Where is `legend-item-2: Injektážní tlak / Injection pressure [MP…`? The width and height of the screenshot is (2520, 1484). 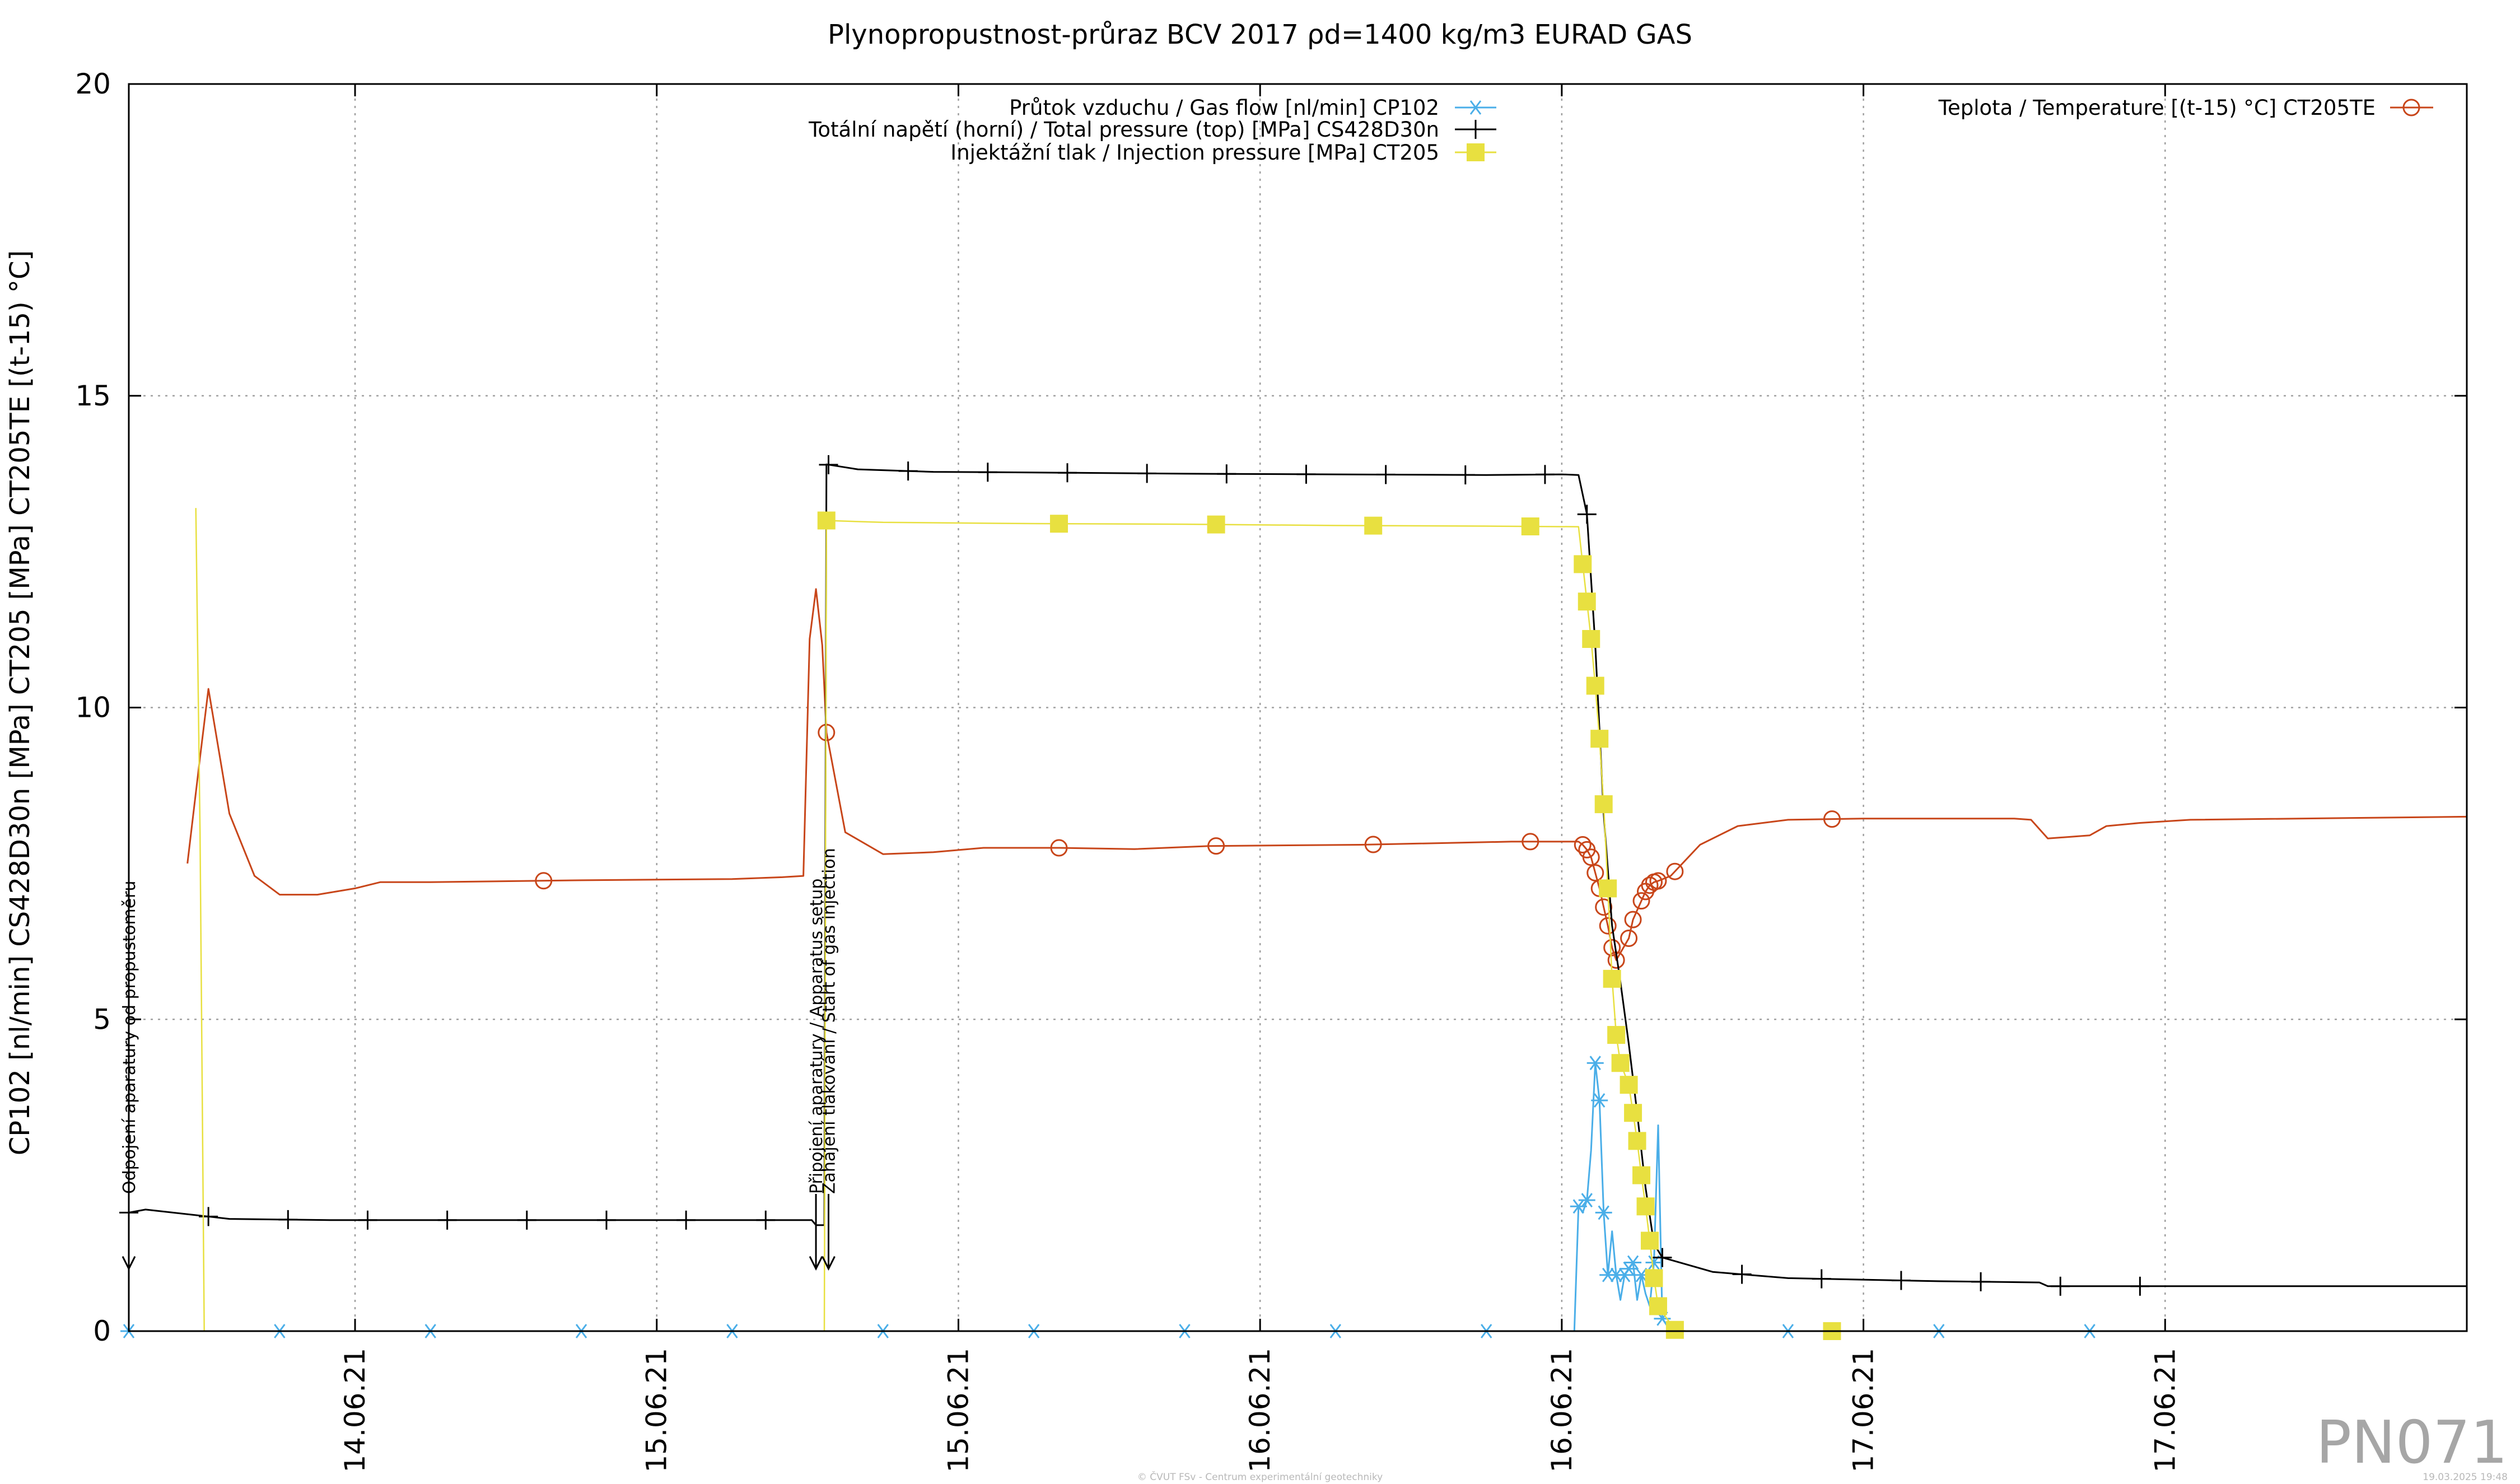 legend-item-2: Injektážní tlak / Injection pressure [MP… is located at coordinates (1223, 153).